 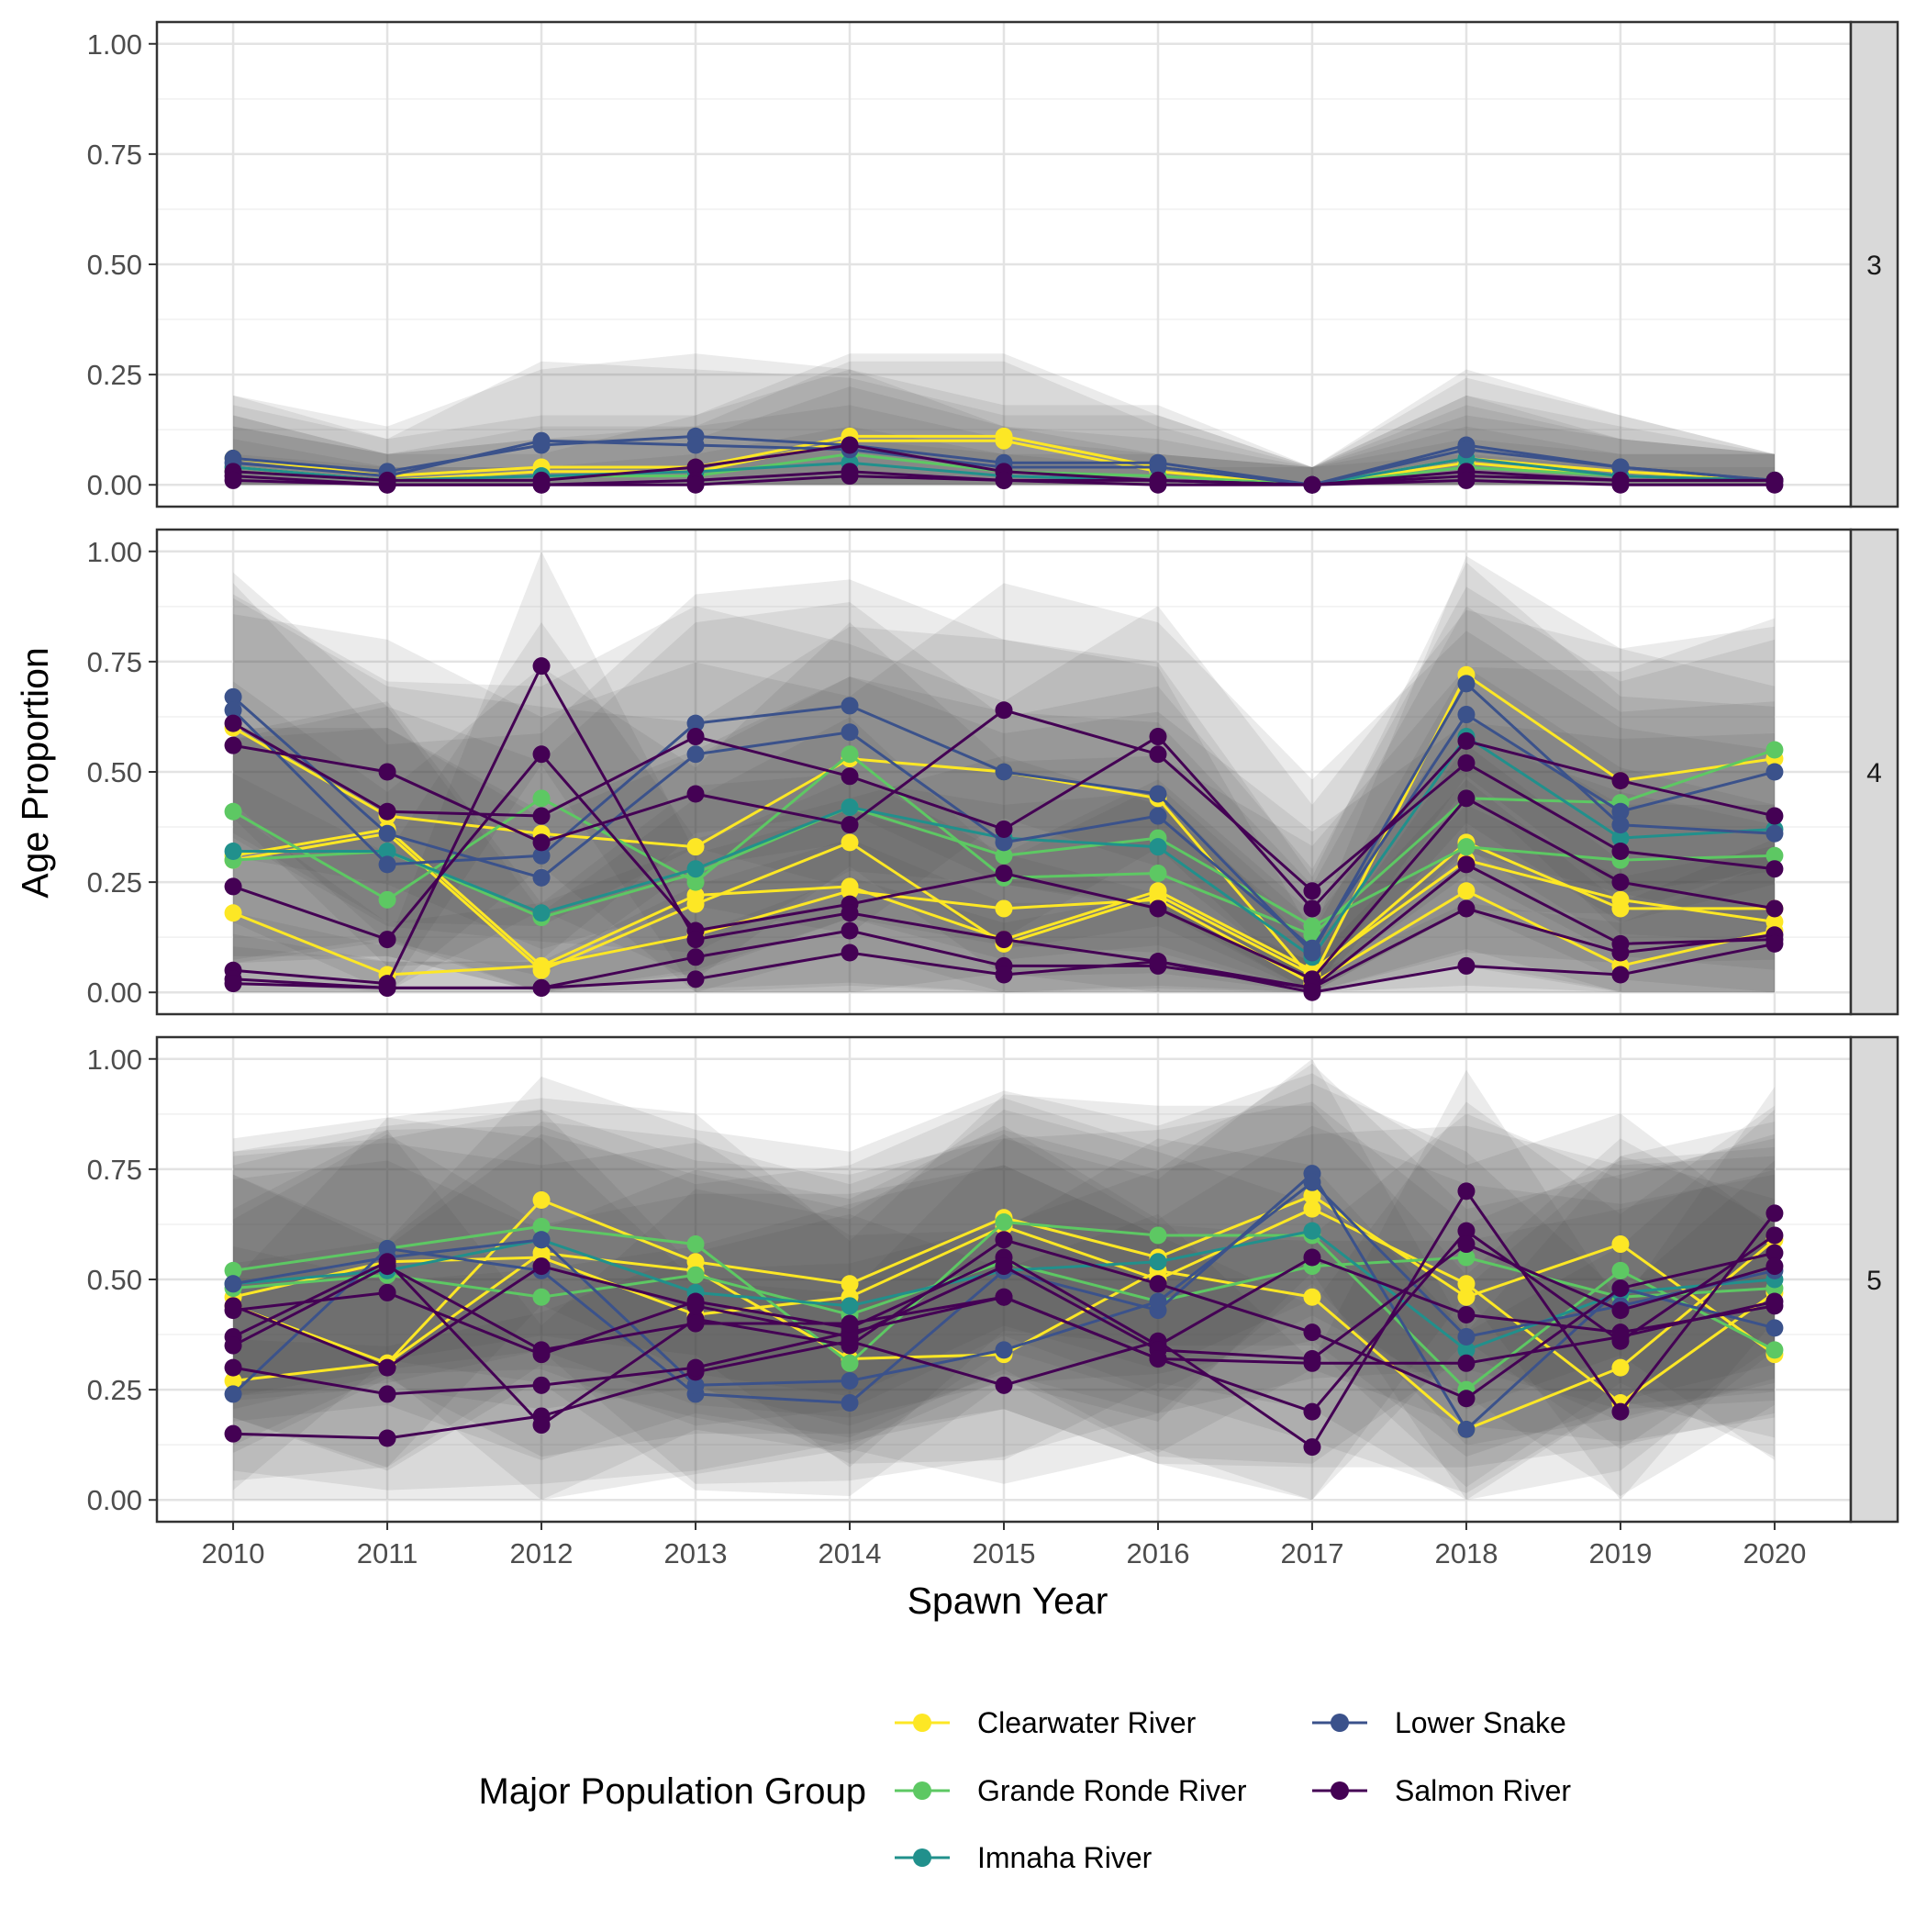 What do you see at coordinates (542, 1553) in the screenshot?
I see `x-tick-label: 2012` at bounding box center [542, 1553].